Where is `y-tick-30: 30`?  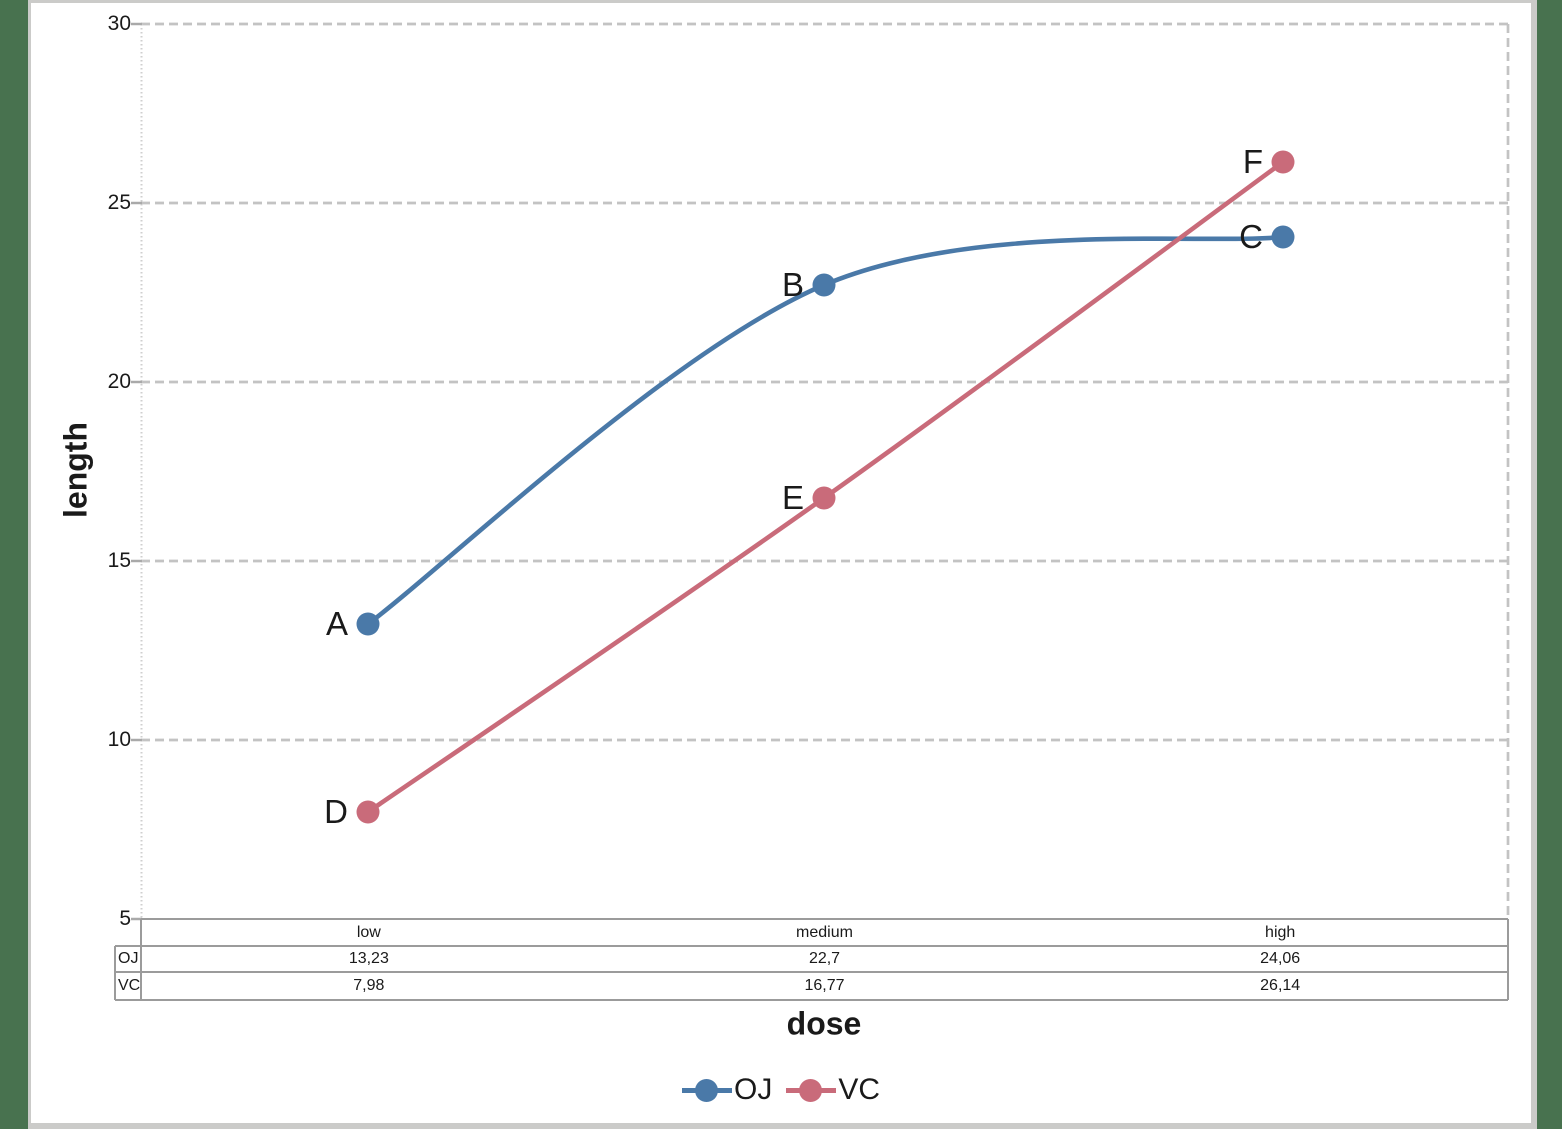
y-tick-30: 30 is located at coordinates (119, 23).